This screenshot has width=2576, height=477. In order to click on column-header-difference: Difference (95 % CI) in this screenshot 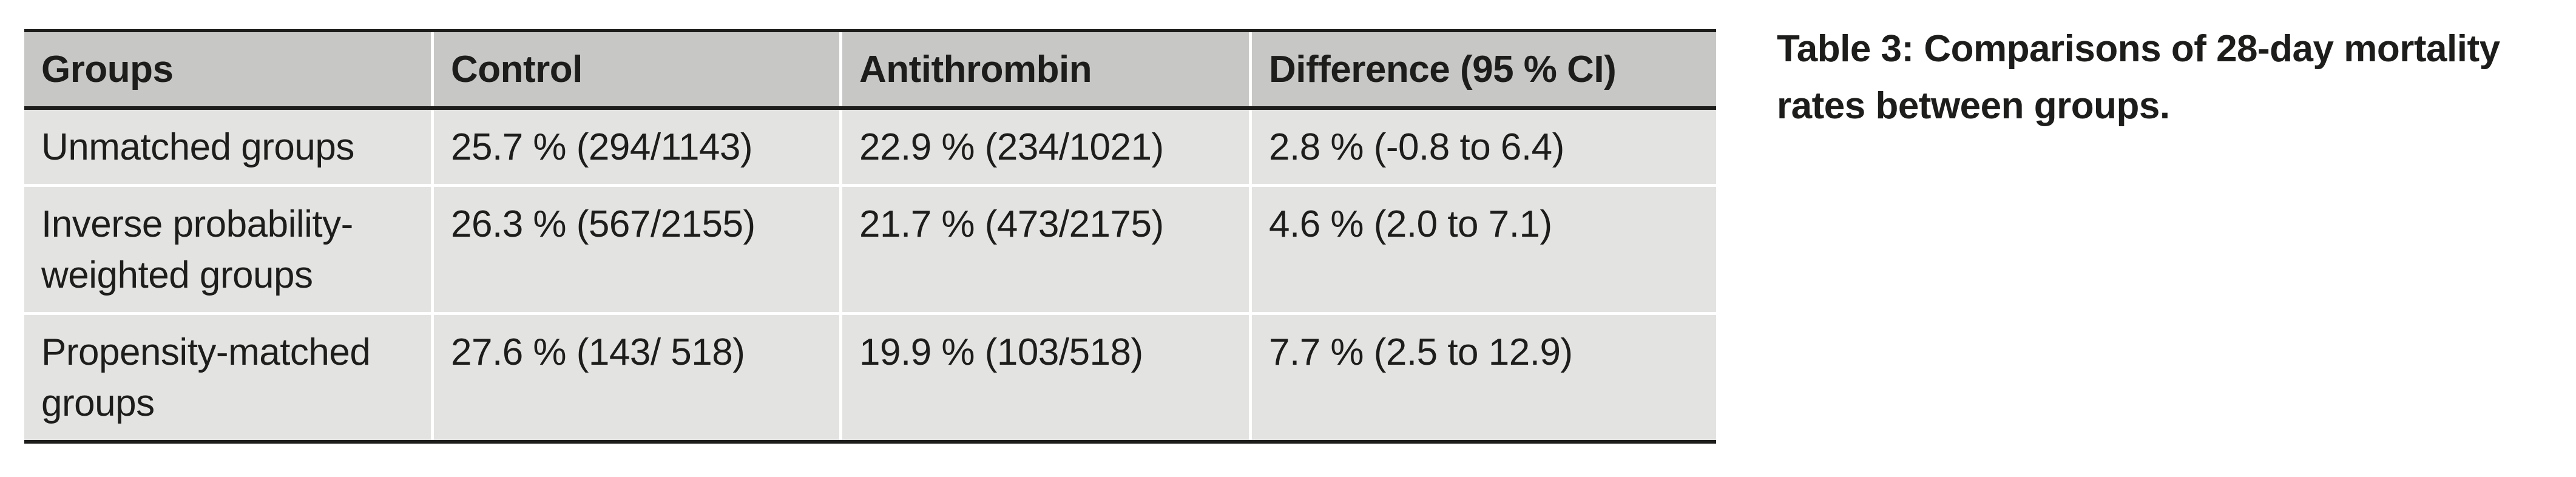, I will do `click(1482, 69)`.